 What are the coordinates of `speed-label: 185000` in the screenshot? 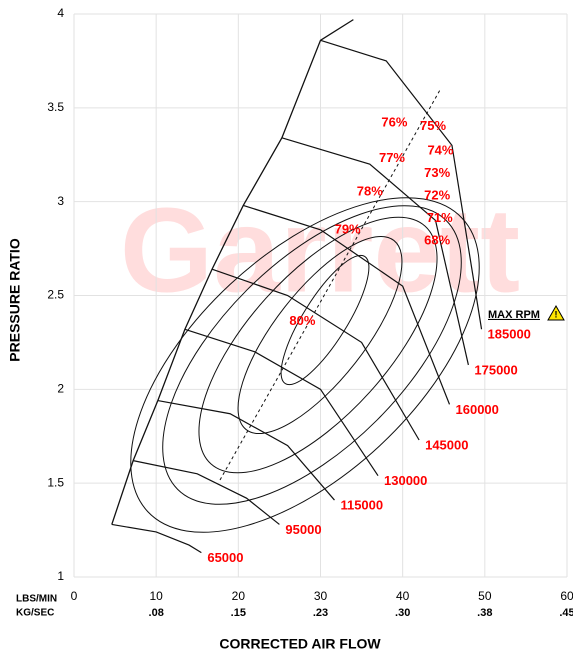 It's located at (509, 334).